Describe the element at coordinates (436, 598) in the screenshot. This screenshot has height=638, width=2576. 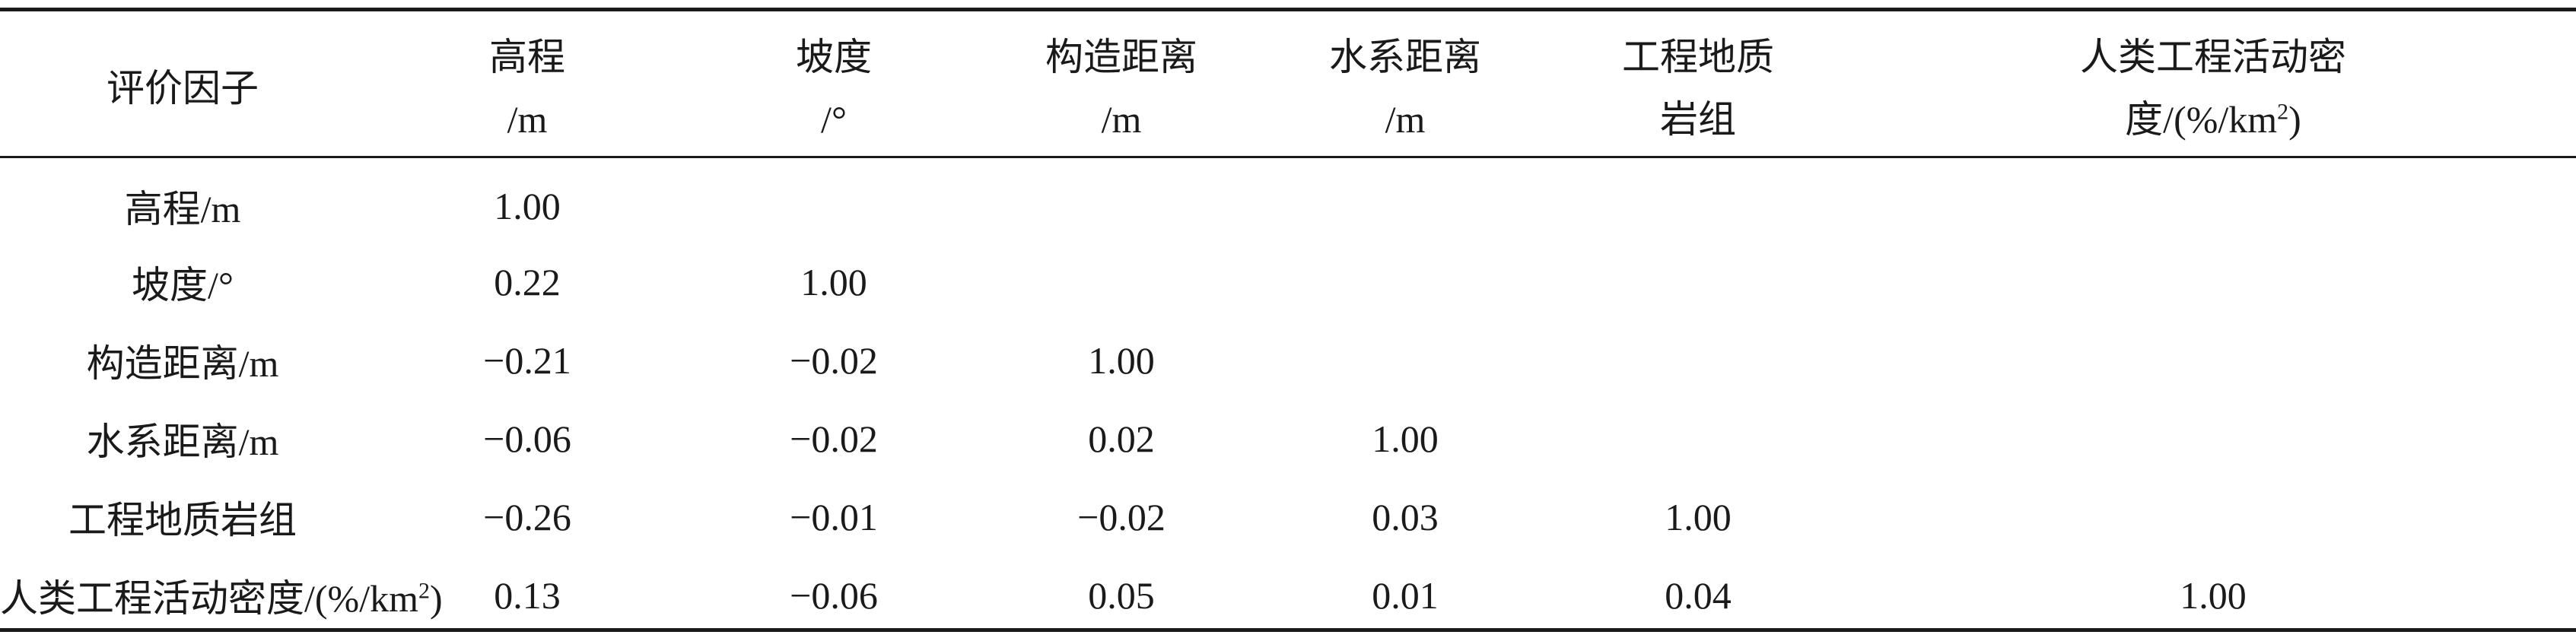
I see `row-label-close: )` at that location.